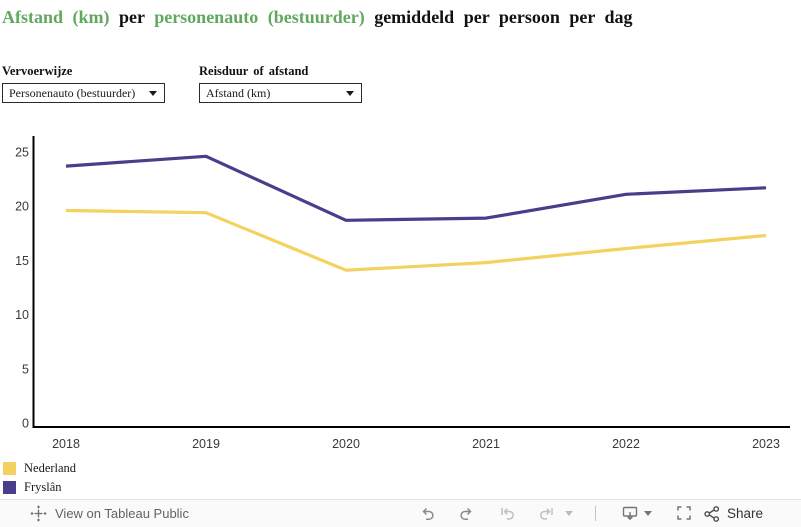  What do you see at coordinates (745, 513) in the screenshot?
I see `share-label: Share` at bounding box center [745, 513].